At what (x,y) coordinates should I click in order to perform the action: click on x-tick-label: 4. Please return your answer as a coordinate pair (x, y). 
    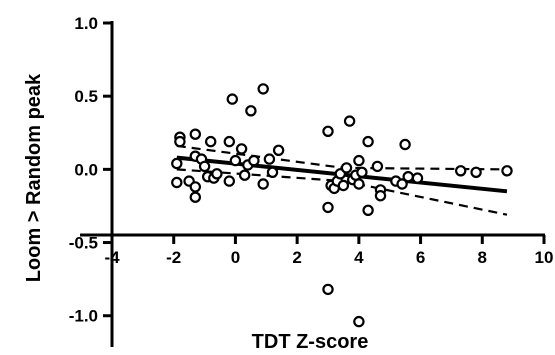
    Looking at the image, I should click on (359, 257).